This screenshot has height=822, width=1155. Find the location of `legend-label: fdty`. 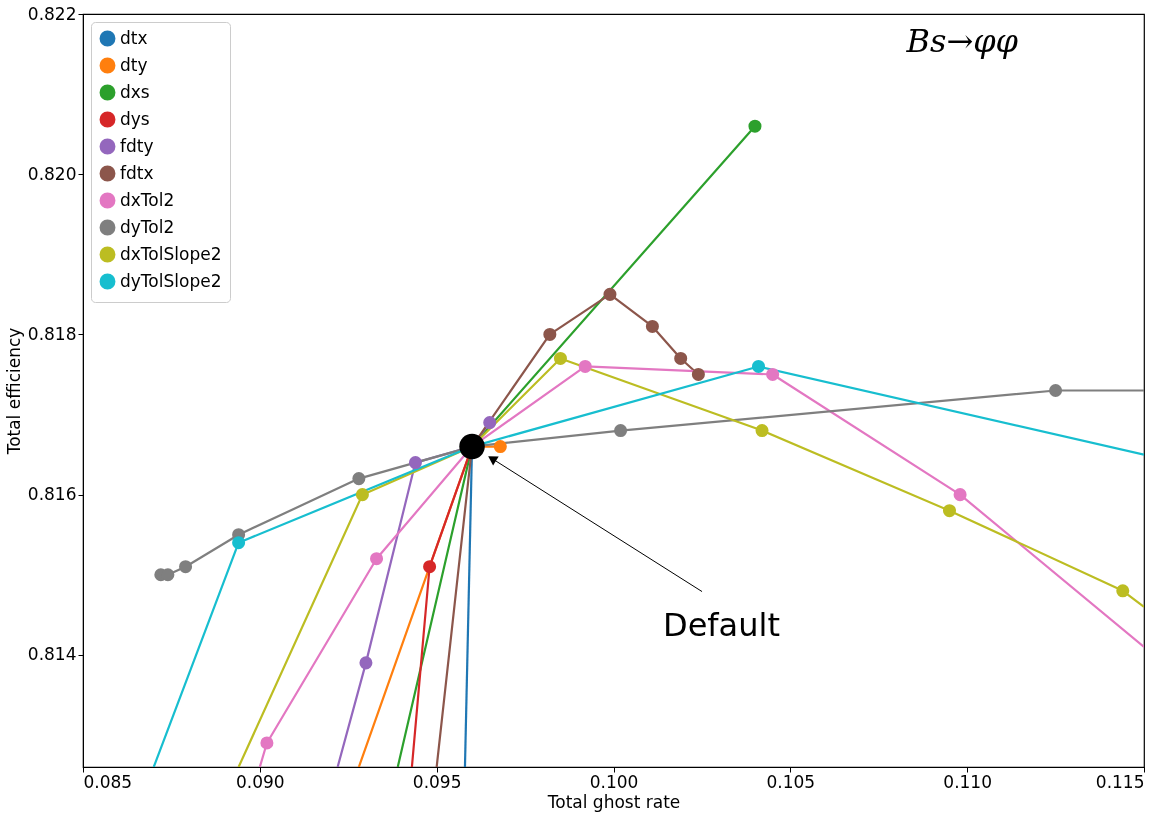

legend-label: fdty is located at coordinates (137, 145).